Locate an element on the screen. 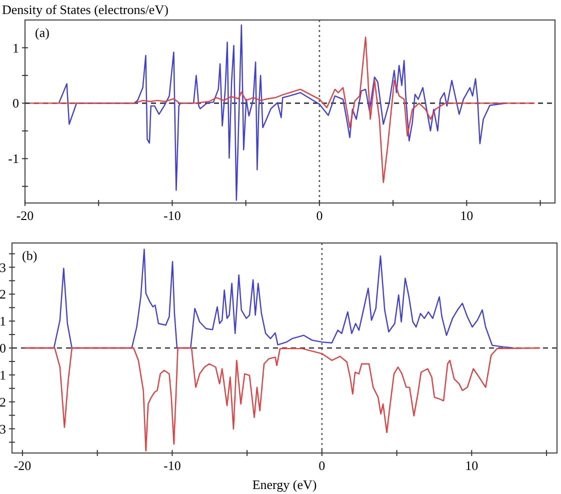 This screenshot has height=494, width=561. annotation: (b) is located at coordinates (30, 255).